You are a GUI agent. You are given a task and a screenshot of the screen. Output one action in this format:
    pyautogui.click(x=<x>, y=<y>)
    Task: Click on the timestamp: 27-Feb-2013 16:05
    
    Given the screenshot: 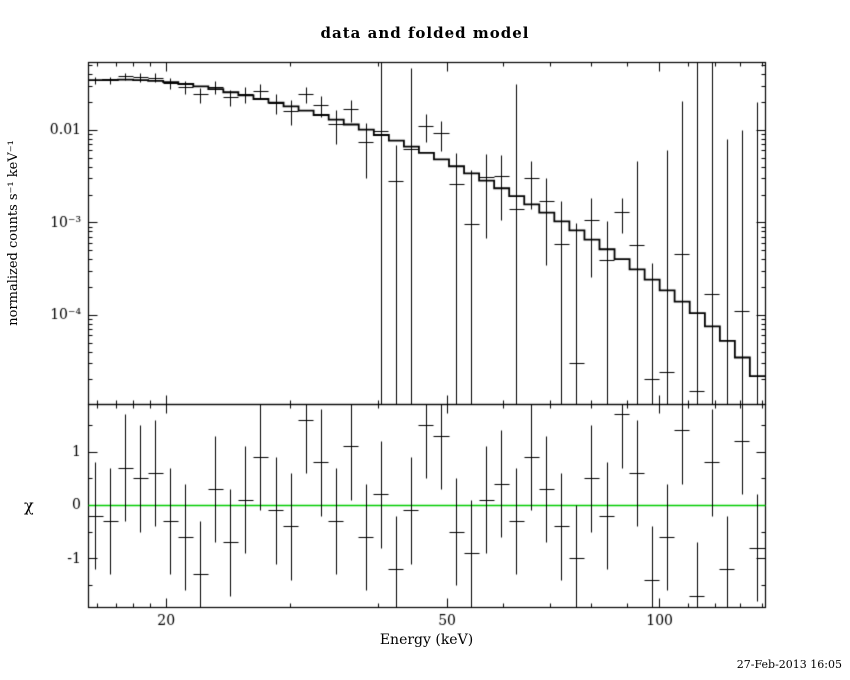 What is the action you would take?
    pyautogui.click(x=789, y=664)
    